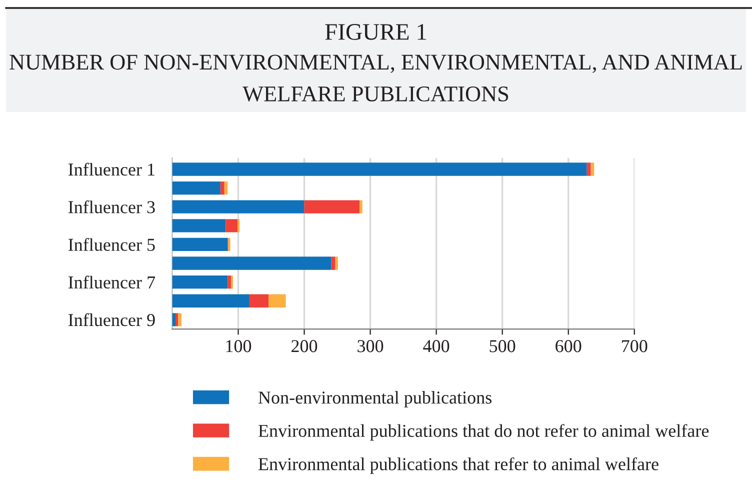 The height and width of the screenshot is (489, 752). Describe the element at coordinates (111, 169) in the screenshot. I see `y-tick-label: Influencer 1` at that location.